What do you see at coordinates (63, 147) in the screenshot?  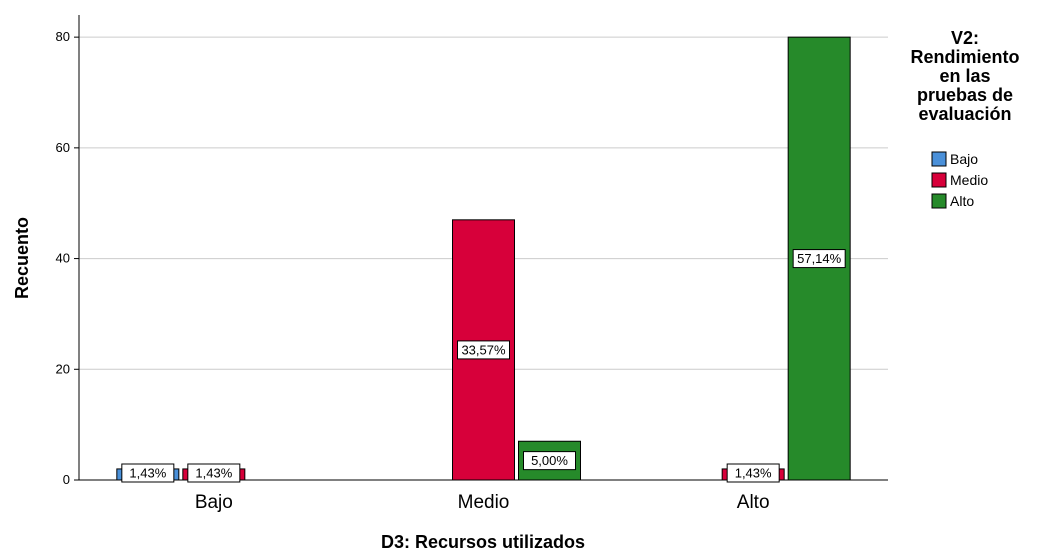 I see `y-tick-label: 60` at bounding box center [63, 147].